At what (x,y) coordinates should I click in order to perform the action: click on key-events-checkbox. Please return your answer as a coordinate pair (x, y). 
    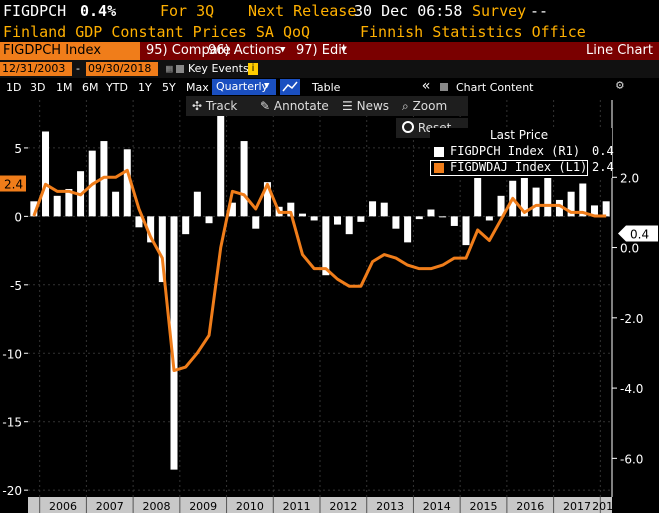
    Looking at the image, I should click on (180, 69).